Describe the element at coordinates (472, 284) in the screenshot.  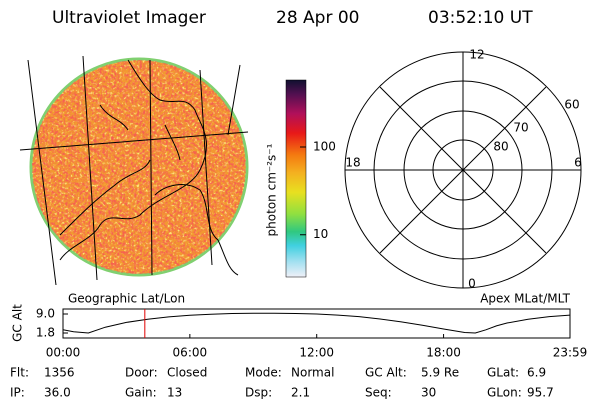
I see `mlt-label: 0` at that location.